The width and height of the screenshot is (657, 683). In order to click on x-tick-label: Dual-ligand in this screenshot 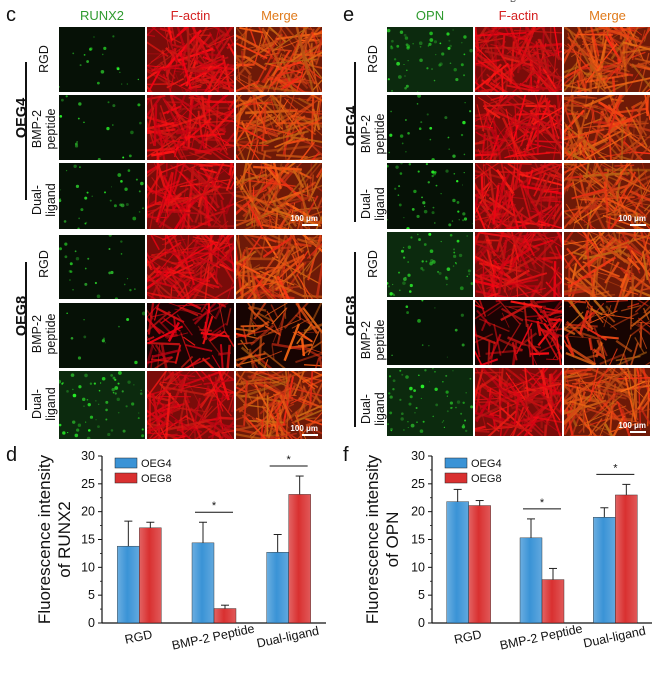, I will do `click(614, 637)`.